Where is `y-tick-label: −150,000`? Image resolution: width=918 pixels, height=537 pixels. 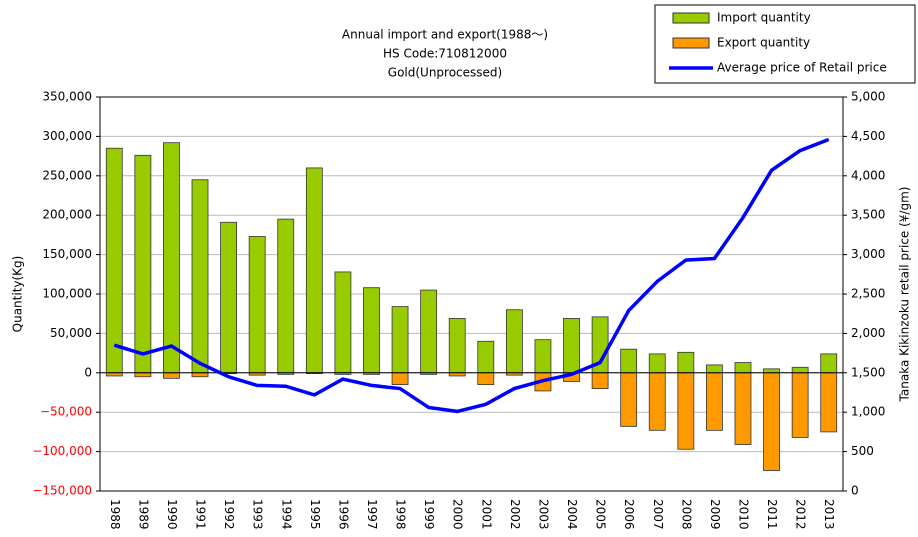 y-tick-label: −150,000 is located at coordinates (62, 491).